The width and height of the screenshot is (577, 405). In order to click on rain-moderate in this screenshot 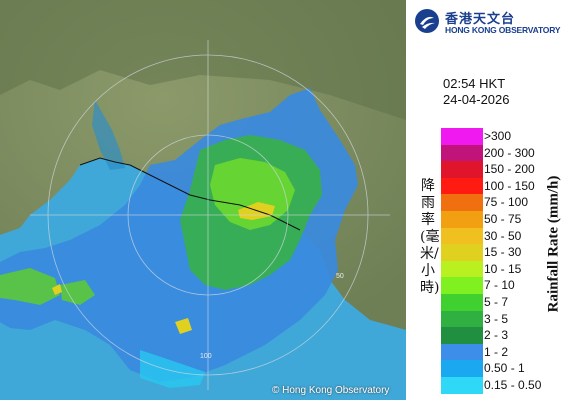, I will do `click(252, 194)`.